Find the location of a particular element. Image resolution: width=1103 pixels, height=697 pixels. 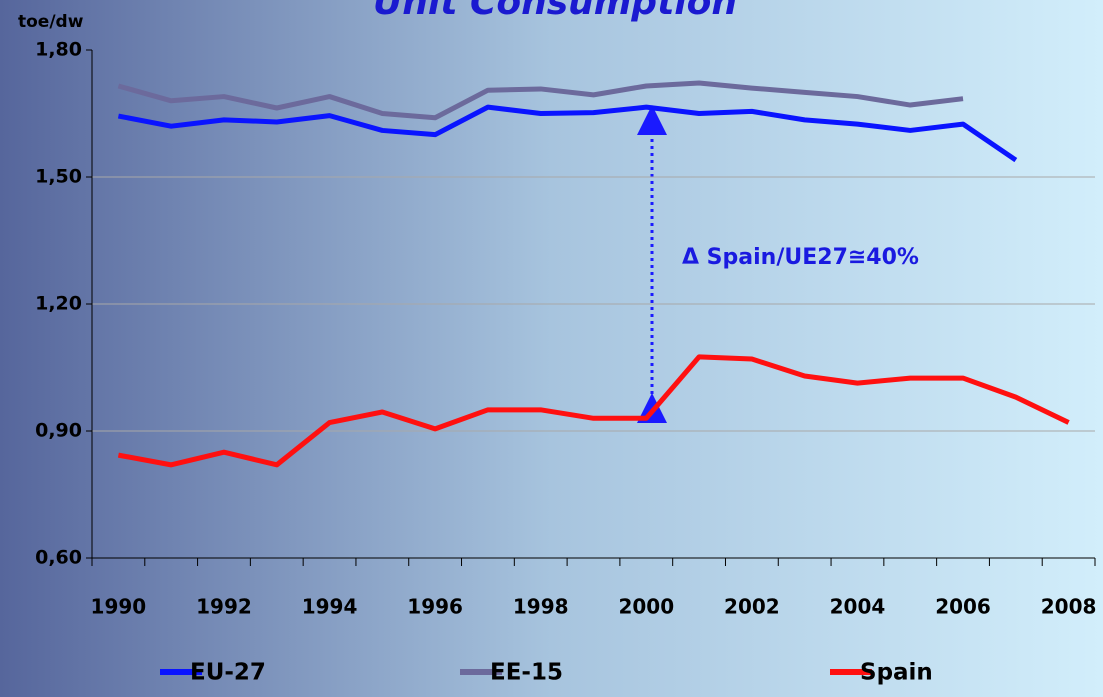

y-tick-label: 1,50 is located at coordinates (58, 177).